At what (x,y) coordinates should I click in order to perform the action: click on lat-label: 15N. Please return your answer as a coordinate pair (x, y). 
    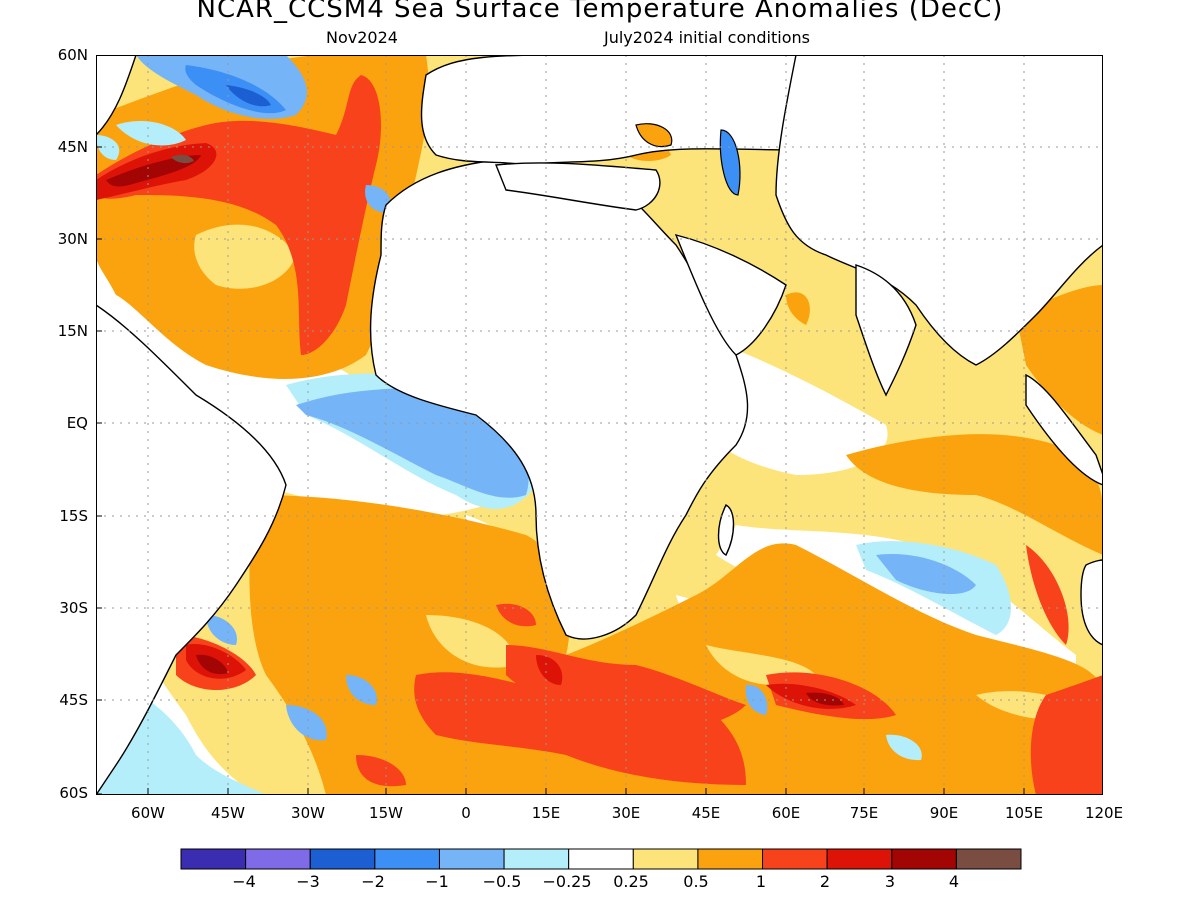
    Looking at the image, I should click on (72, 331).